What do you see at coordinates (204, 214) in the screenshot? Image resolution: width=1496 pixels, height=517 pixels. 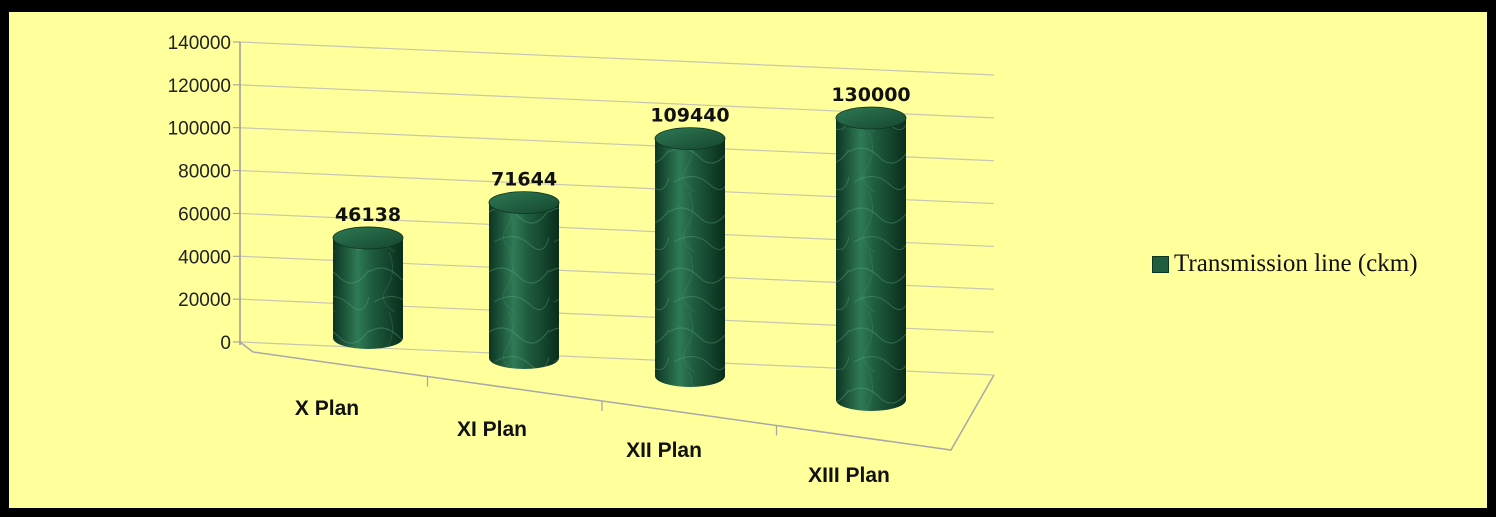 I see `y-tick-label: 60000` at bounding box center [204, 214].